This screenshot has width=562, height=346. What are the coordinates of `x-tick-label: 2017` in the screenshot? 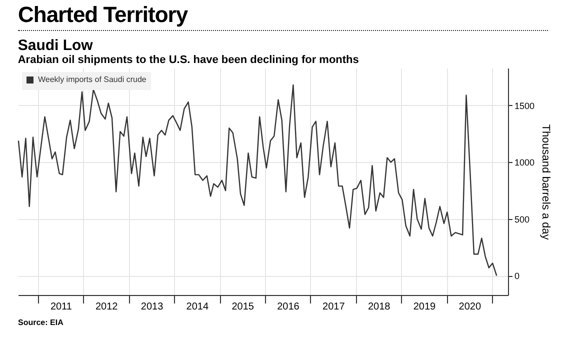 It's located at (334, 307).